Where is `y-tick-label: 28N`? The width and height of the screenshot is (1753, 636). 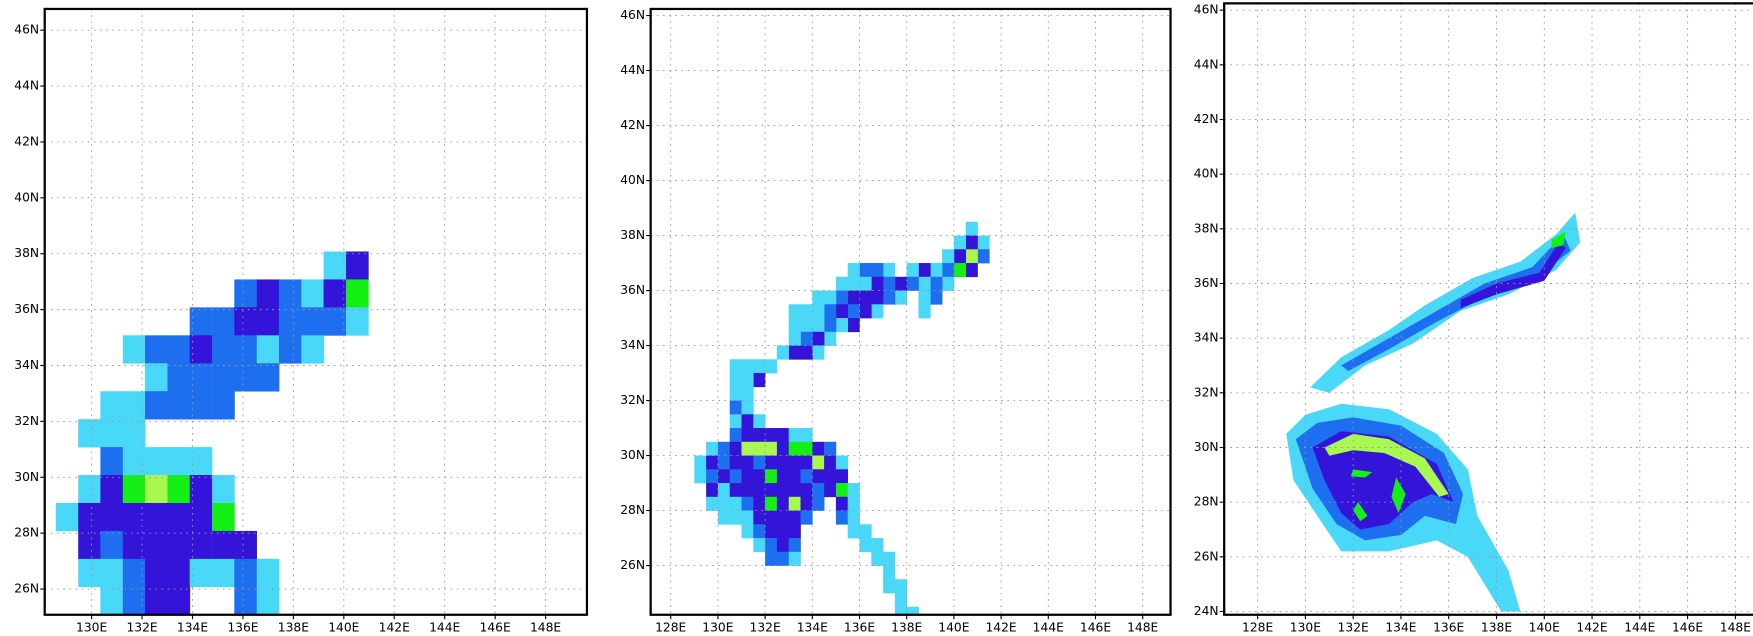 y-tick-label: 28N is located at coordinates (632, 510).